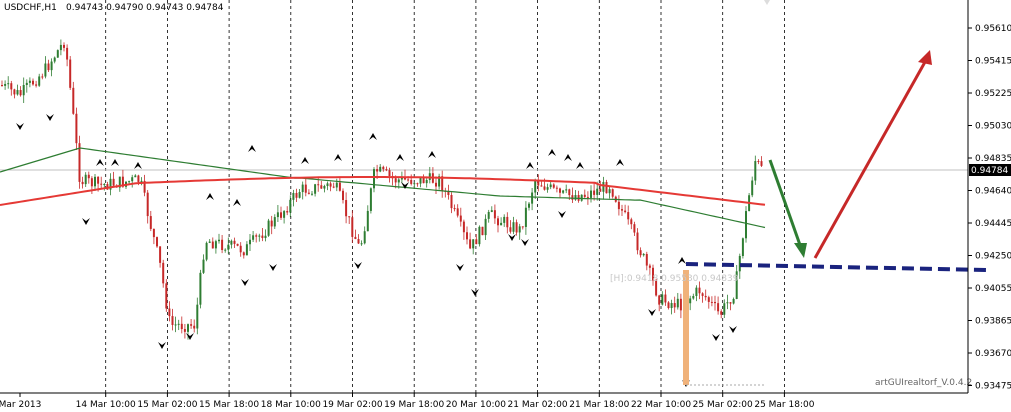 The width and height of the screenshot is (1011, 412). I want to click on ohlc-readout: 0.94743 0.94790 0.94743 0.94784, so click(145, 8).